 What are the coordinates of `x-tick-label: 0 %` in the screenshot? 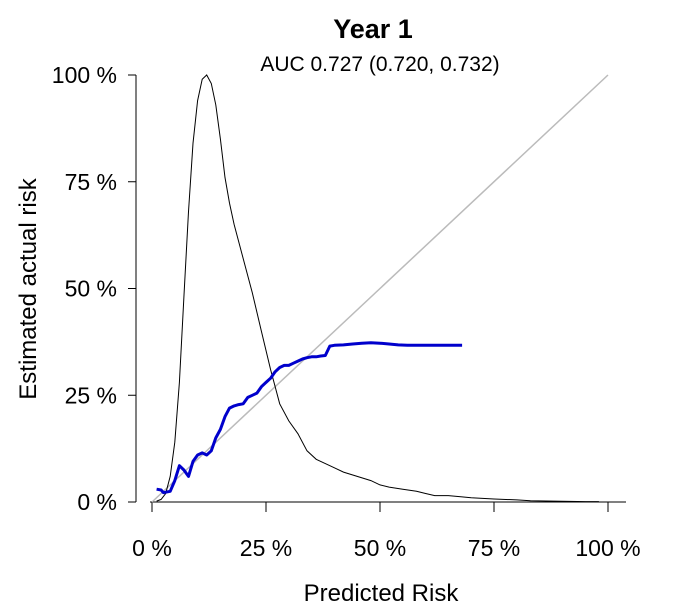 It's located at (152, 548).